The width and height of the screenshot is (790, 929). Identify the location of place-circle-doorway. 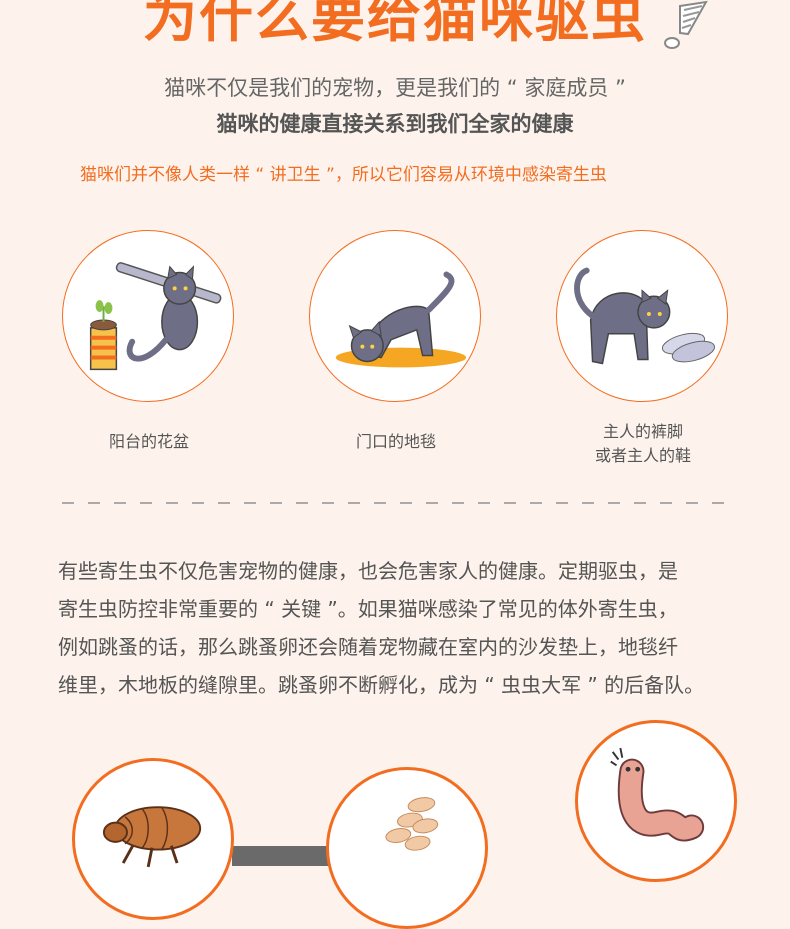
(395, 316).